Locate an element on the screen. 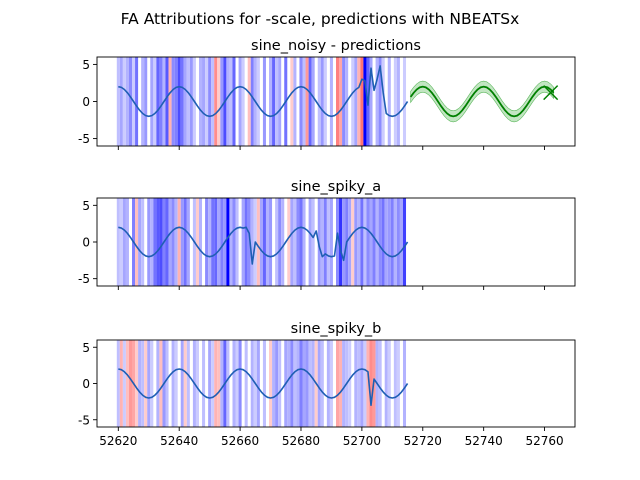 The width and height of the screenshot is (640, 480). forecast-marker is located at coordinates (551, 93).